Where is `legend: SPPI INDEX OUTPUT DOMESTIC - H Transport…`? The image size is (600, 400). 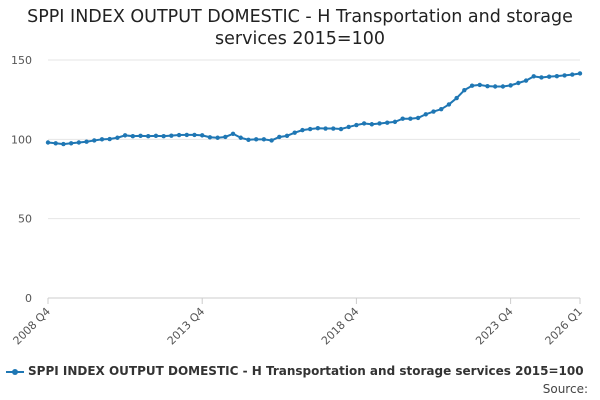 legend: SPPI INDEX OUTPUT DOMESTIC - H Transport… is located at coordinates (295, 371).